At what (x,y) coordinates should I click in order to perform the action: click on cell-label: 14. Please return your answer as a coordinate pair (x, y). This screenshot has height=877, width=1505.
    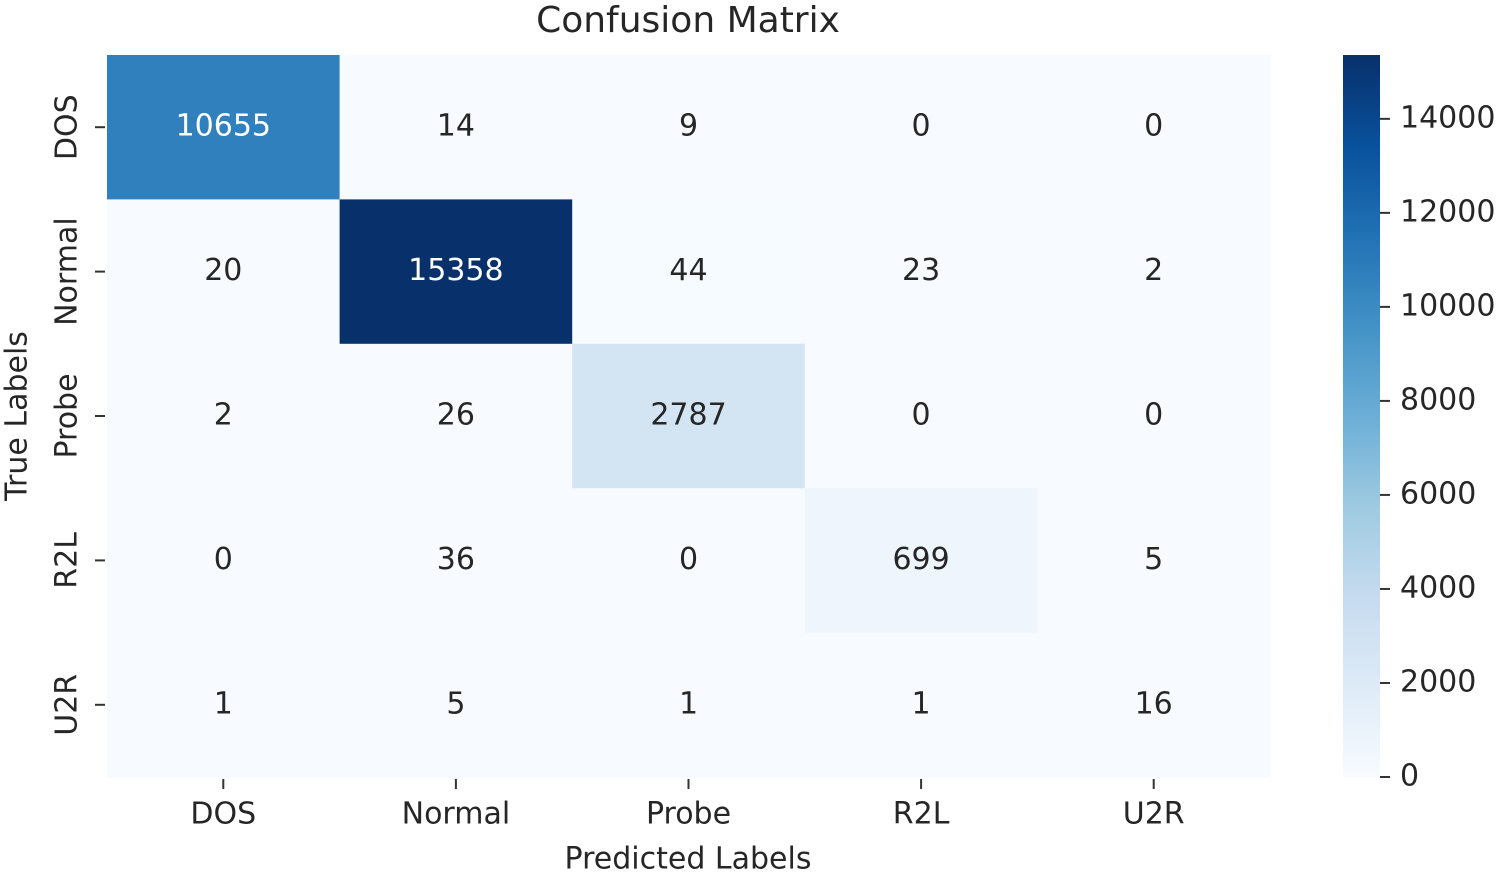
    Looking at the image, I should click on (456, 126).